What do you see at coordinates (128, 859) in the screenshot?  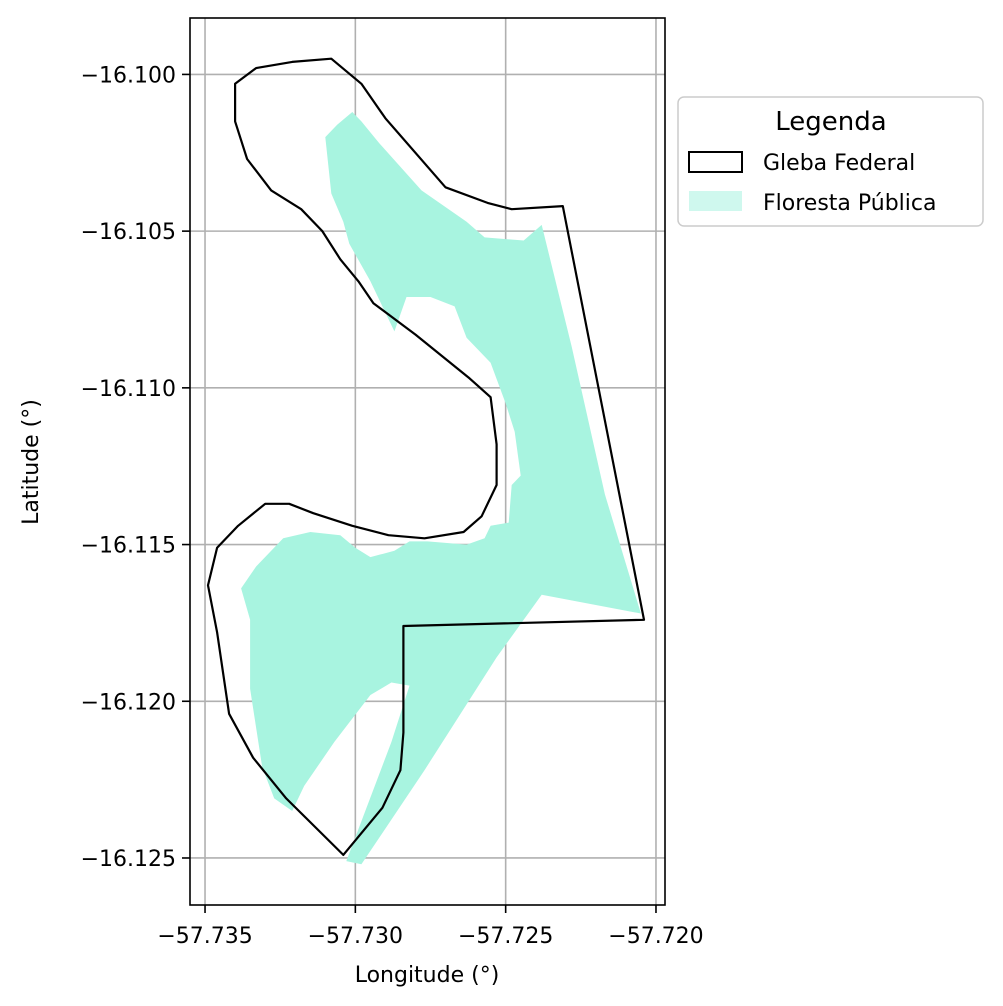 I see `y-tick-label: −16.125` at bounding box center [128, 859].